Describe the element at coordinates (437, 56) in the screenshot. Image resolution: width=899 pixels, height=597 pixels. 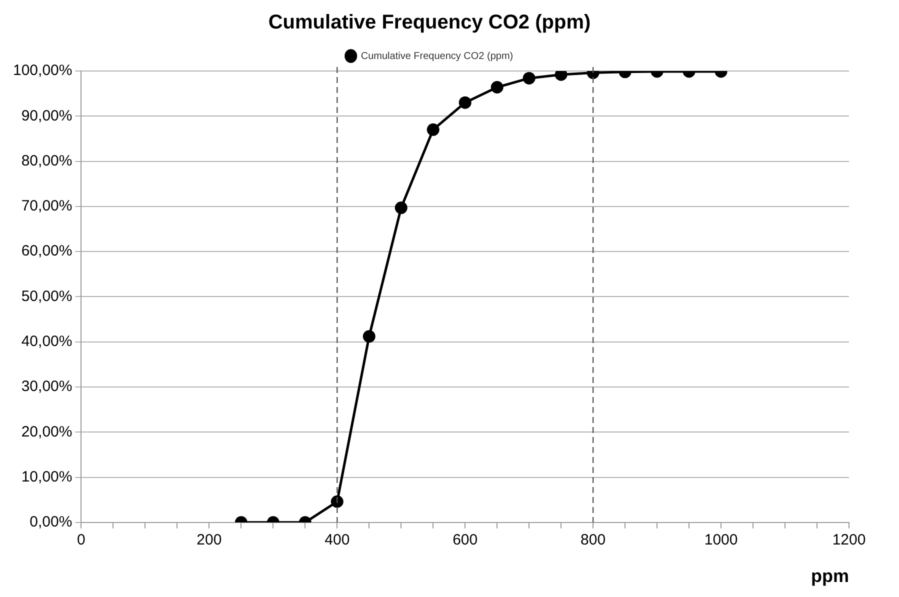
I see `legend-label: Cumulative Frequency CO2 (ppm)` at that location.